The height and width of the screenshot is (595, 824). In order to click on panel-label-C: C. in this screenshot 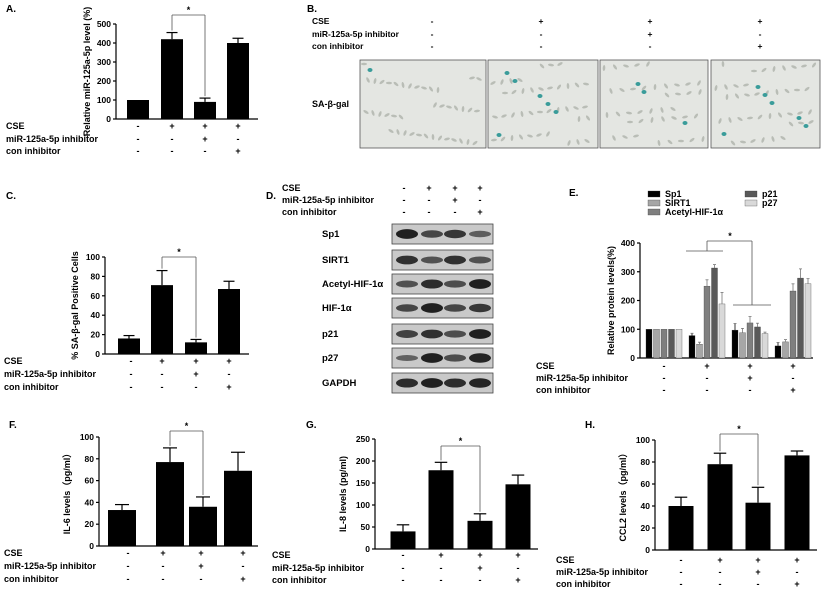, I will do `click(11, 196)`.